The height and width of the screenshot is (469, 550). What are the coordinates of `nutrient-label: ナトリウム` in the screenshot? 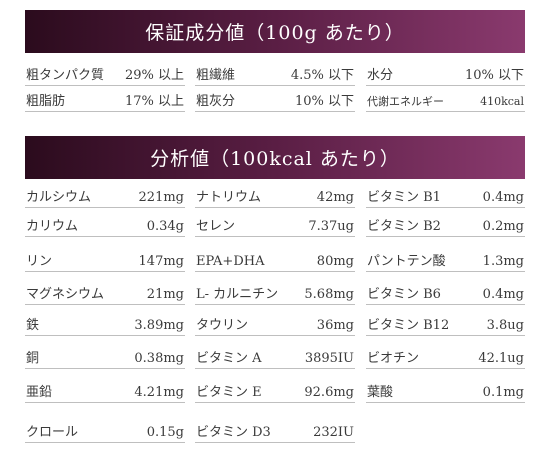 It's located at (229, 197).